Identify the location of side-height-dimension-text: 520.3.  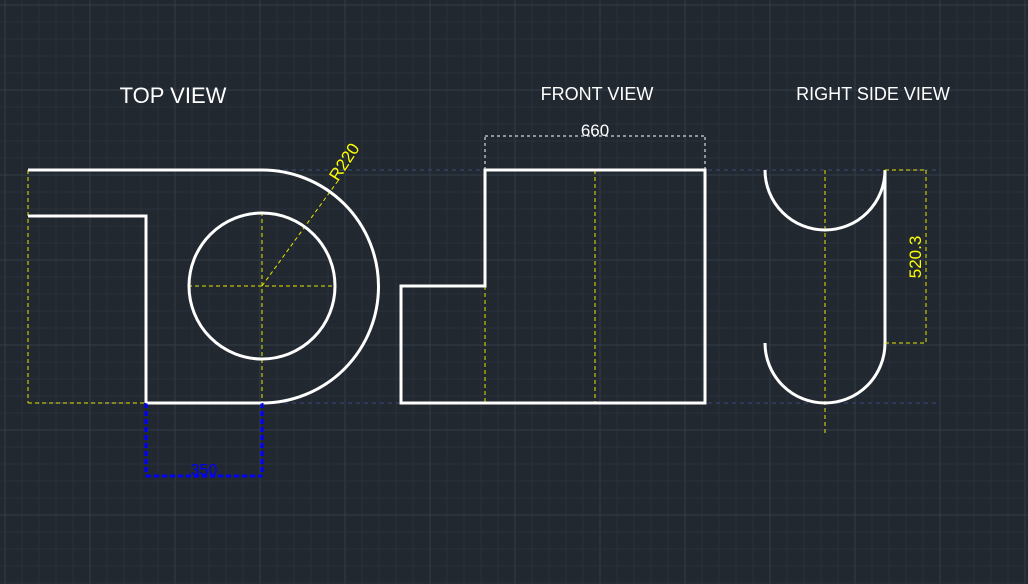
(915, 257).